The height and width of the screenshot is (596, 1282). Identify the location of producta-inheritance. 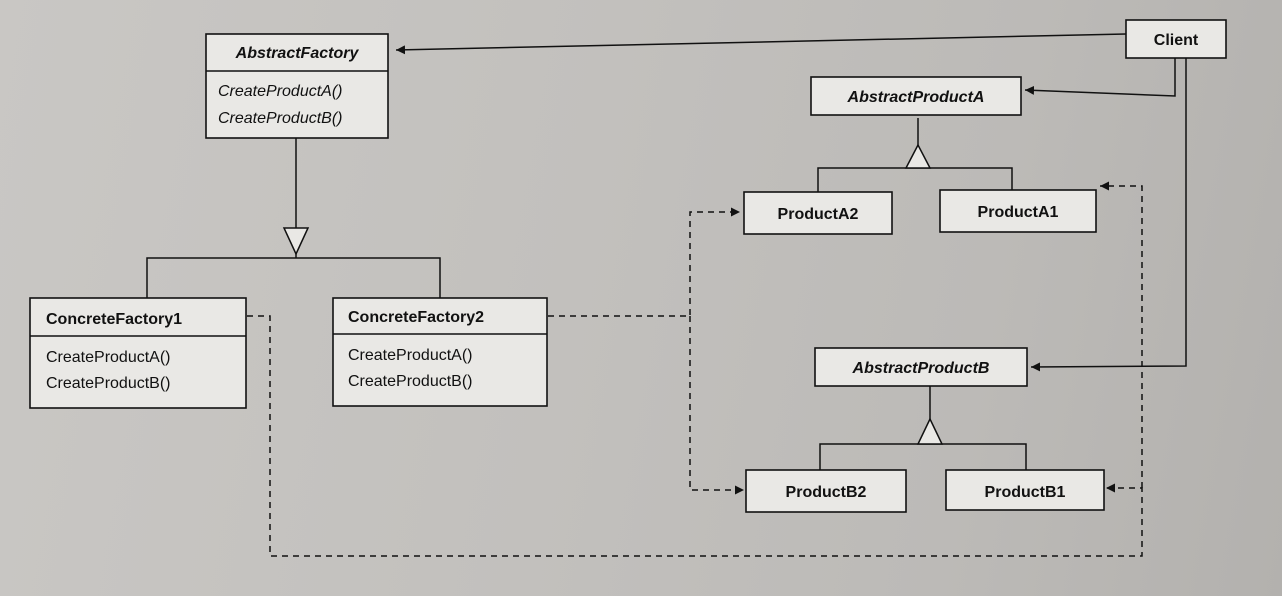
(915, 155).